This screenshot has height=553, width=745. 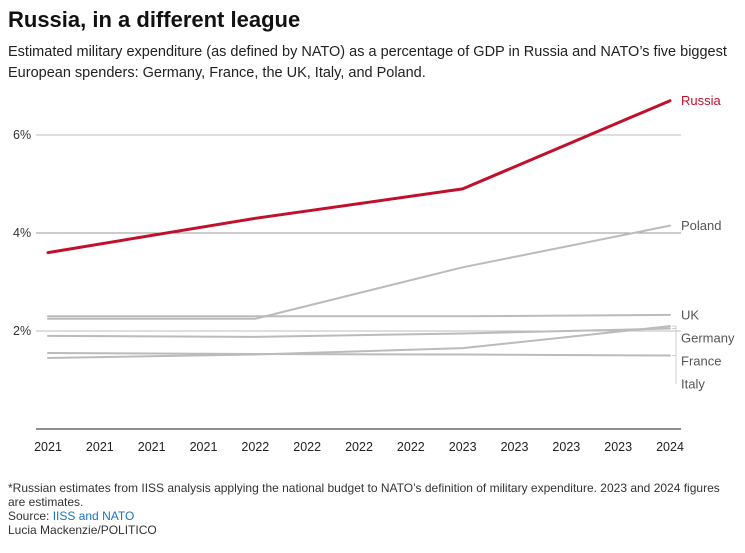 I want to click on y-axis-ticks: 2% 4% 6%, so click(x=22, y=233).